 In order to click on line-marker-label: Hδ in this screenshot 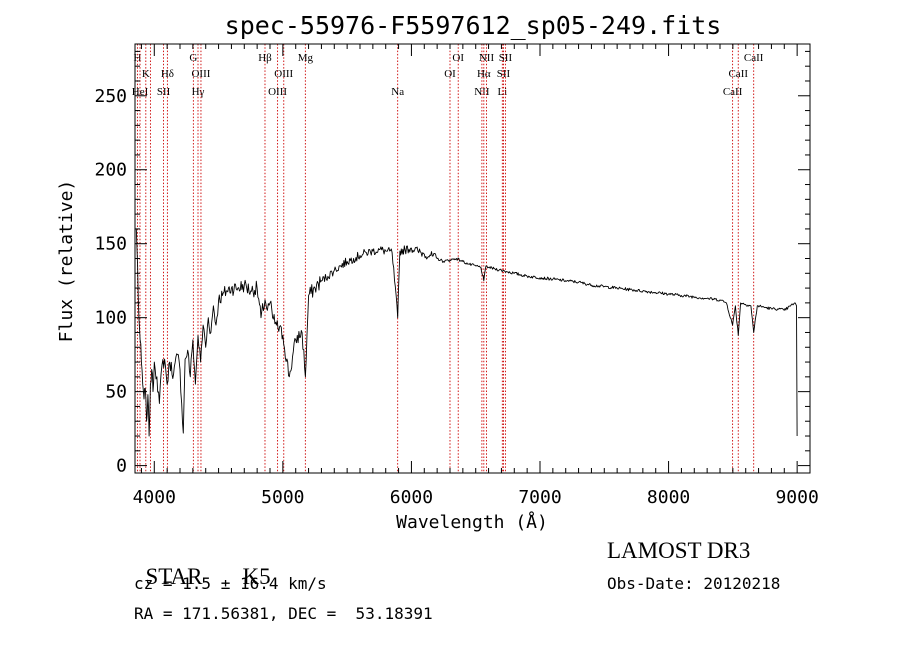, I will do `click(167, 74)`.